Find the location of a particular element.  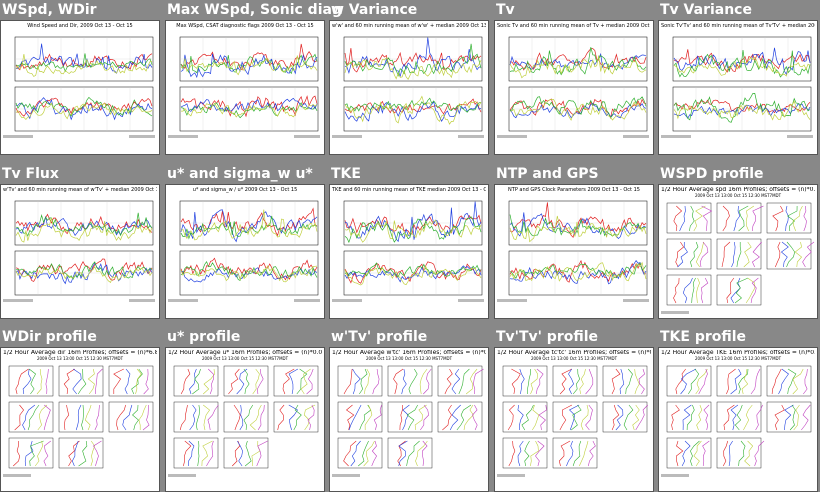

tile-title: Tv'Tv' profile is located at coordinates (547, 337).